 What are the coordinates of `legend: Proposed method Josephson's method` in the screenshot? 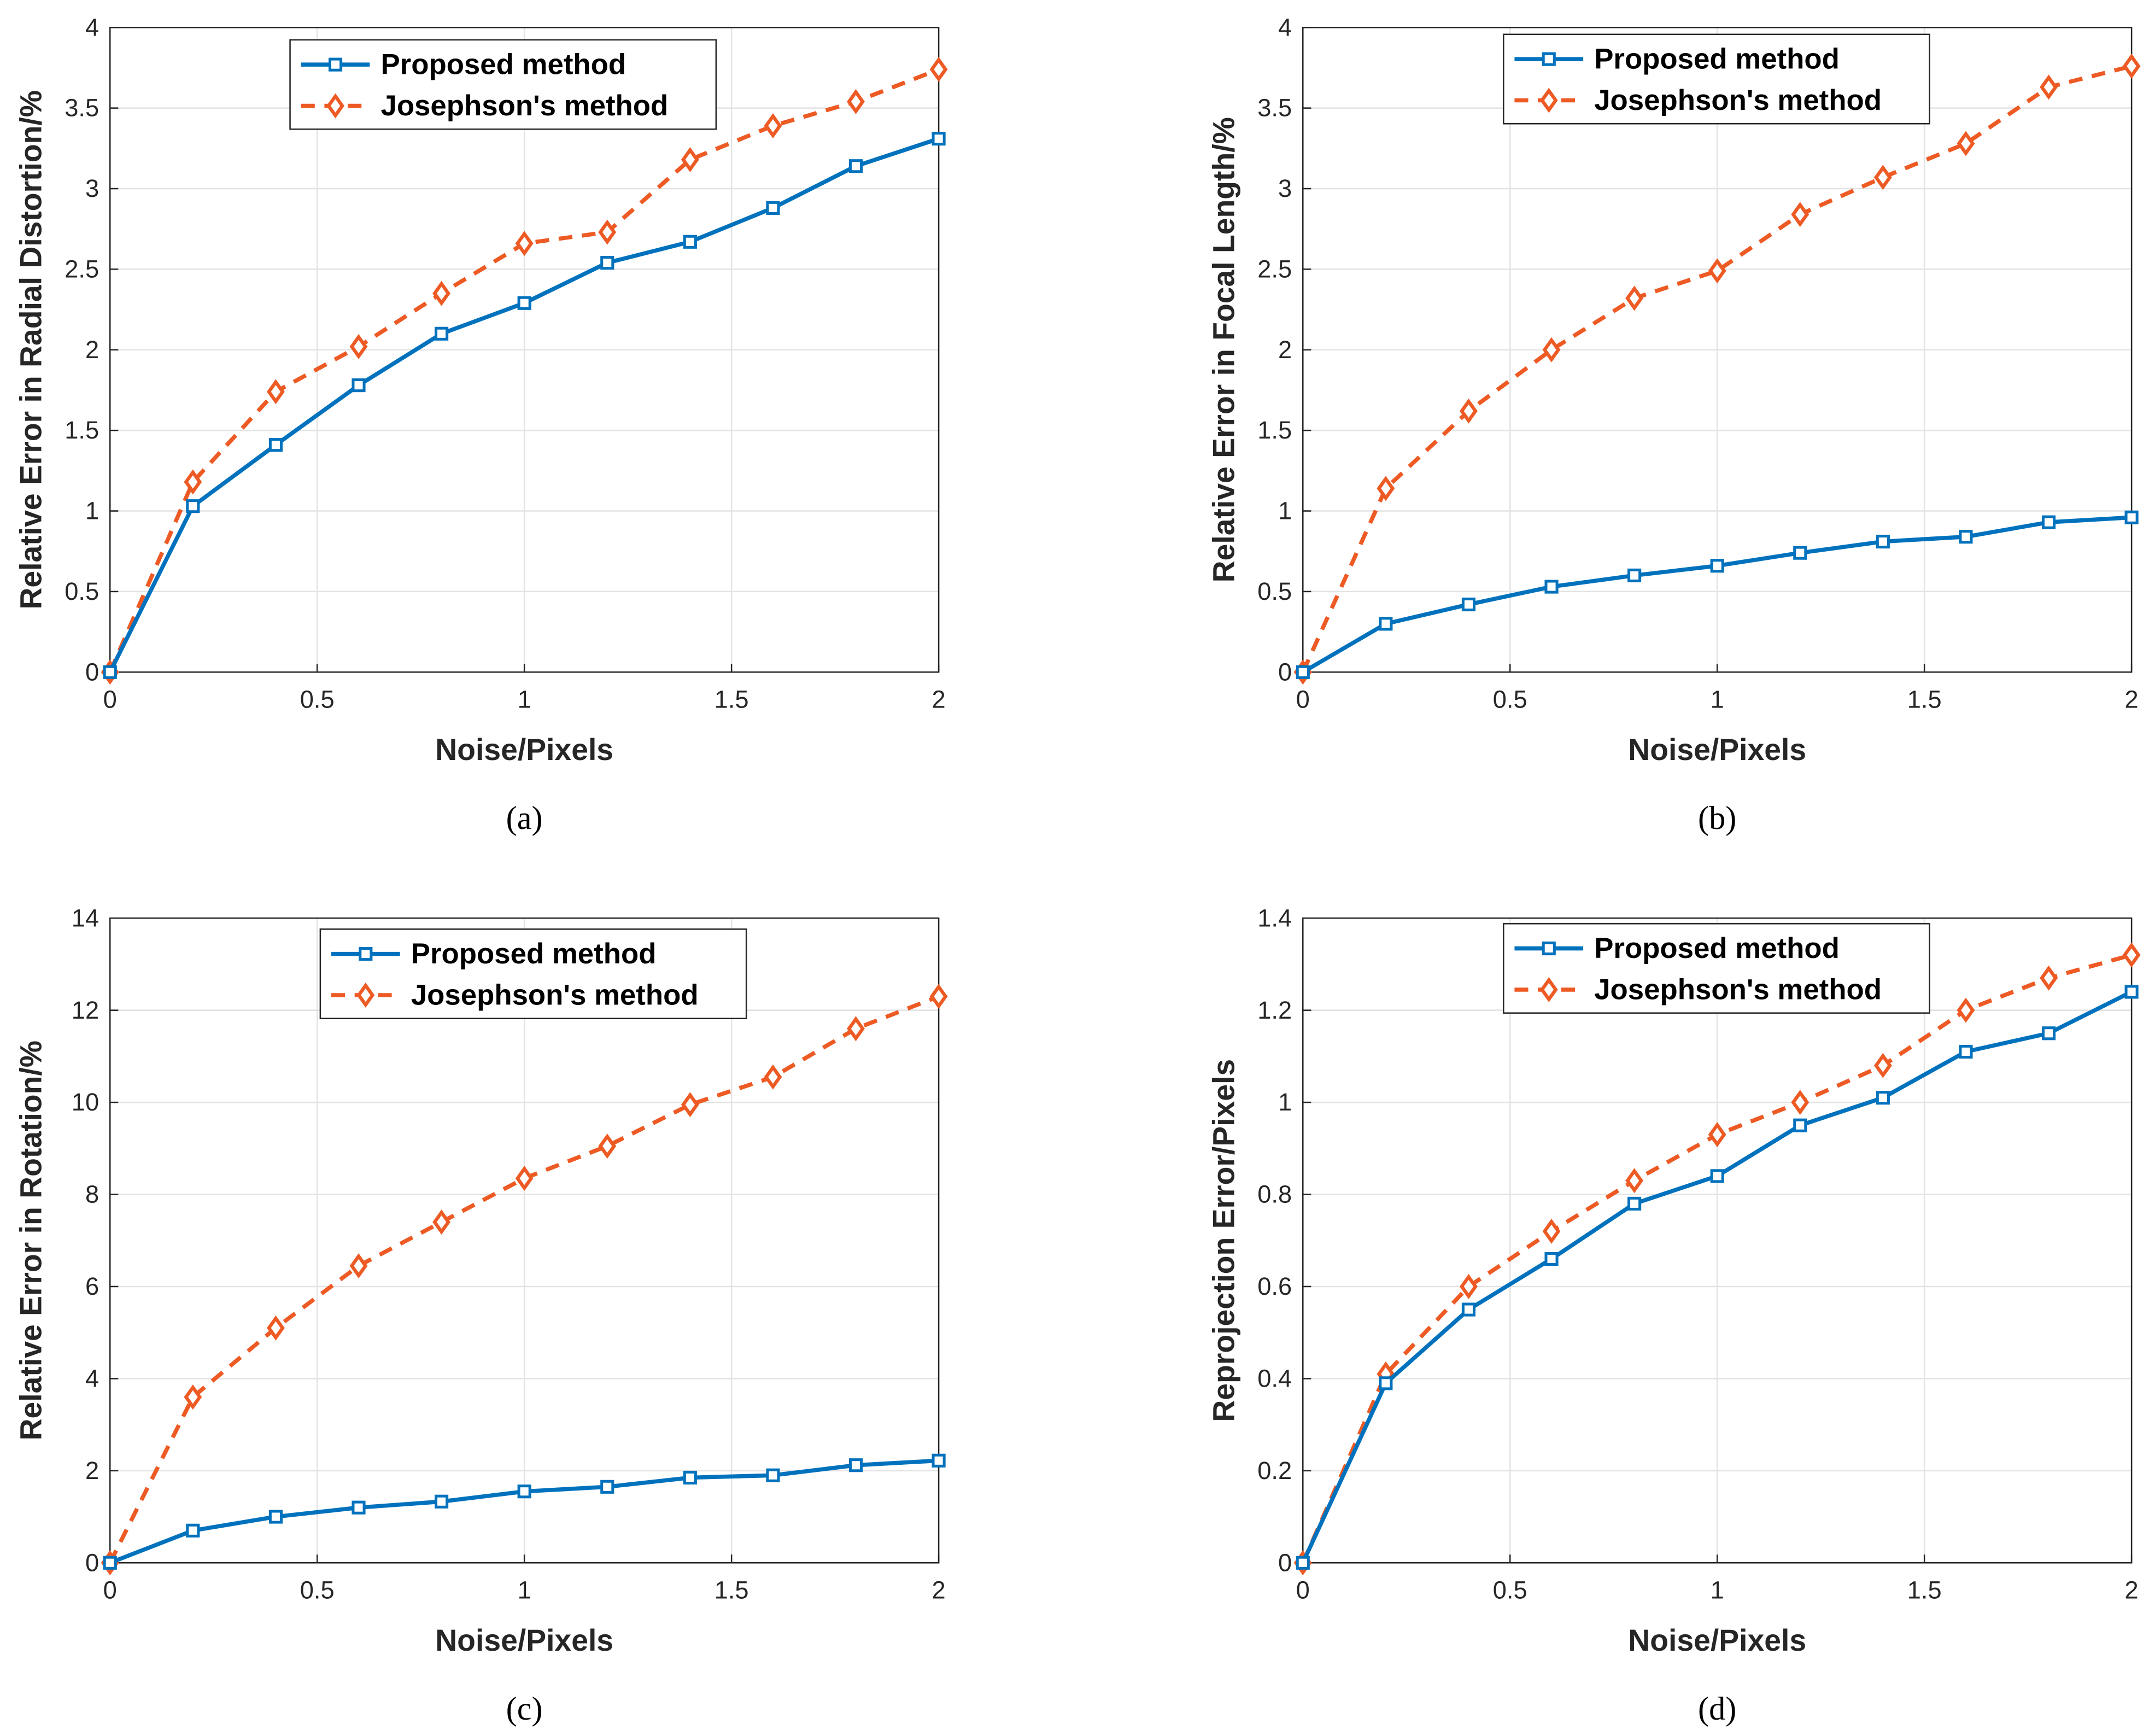 It's located at (503, 84).